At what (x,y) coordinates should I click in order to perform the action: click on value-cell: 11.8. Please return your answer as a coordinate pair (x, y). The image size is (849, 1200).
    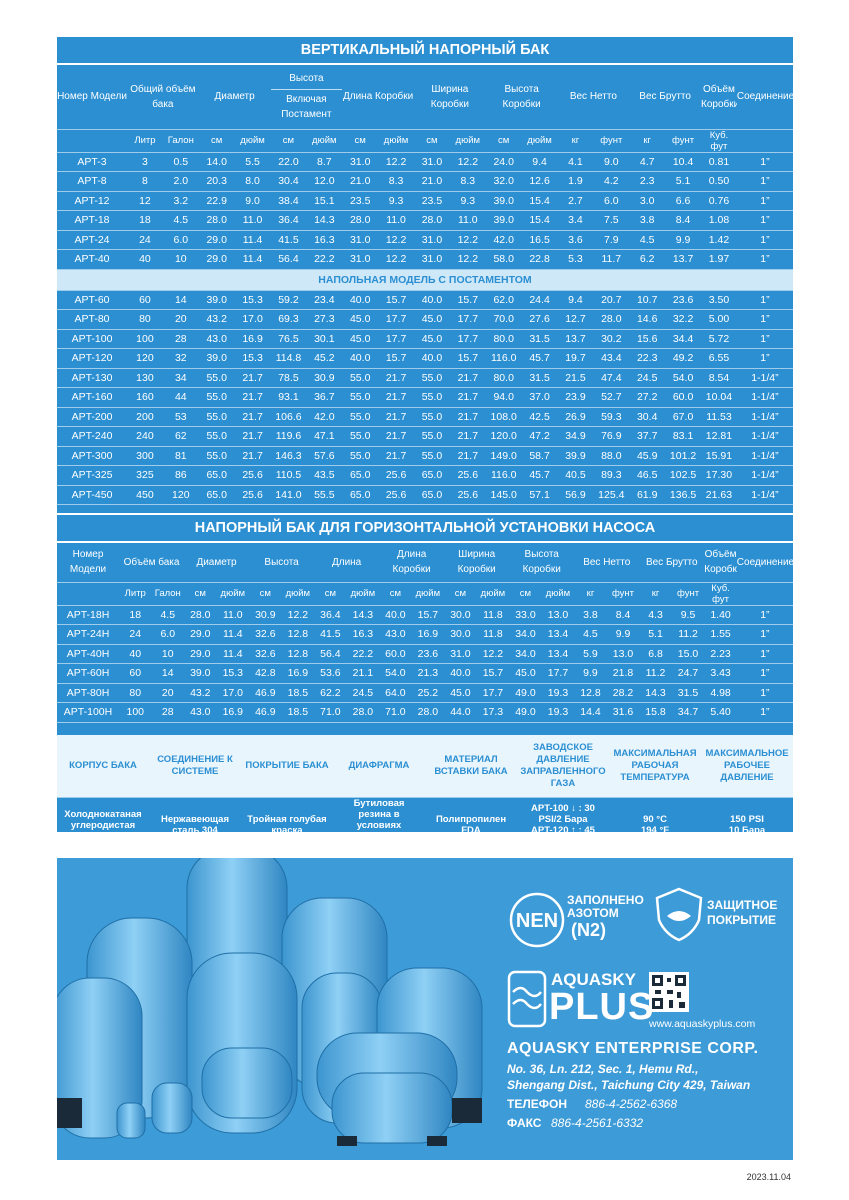
    Looking at the image, I should click on (493, 615).